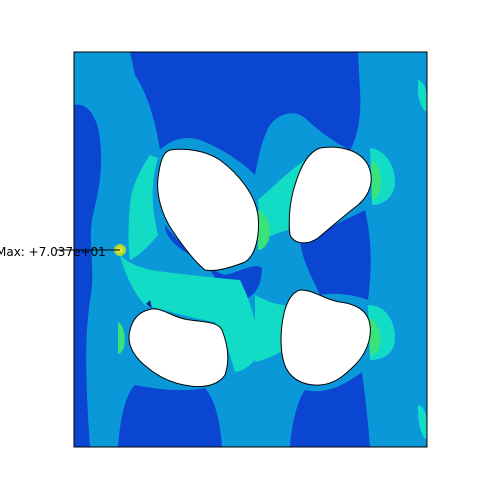 This screenshot has height=500, width=500. What do you see at coordinates (88, 275) in the screenshot?
I see `low-band-left` at bounding box center [88, 275].